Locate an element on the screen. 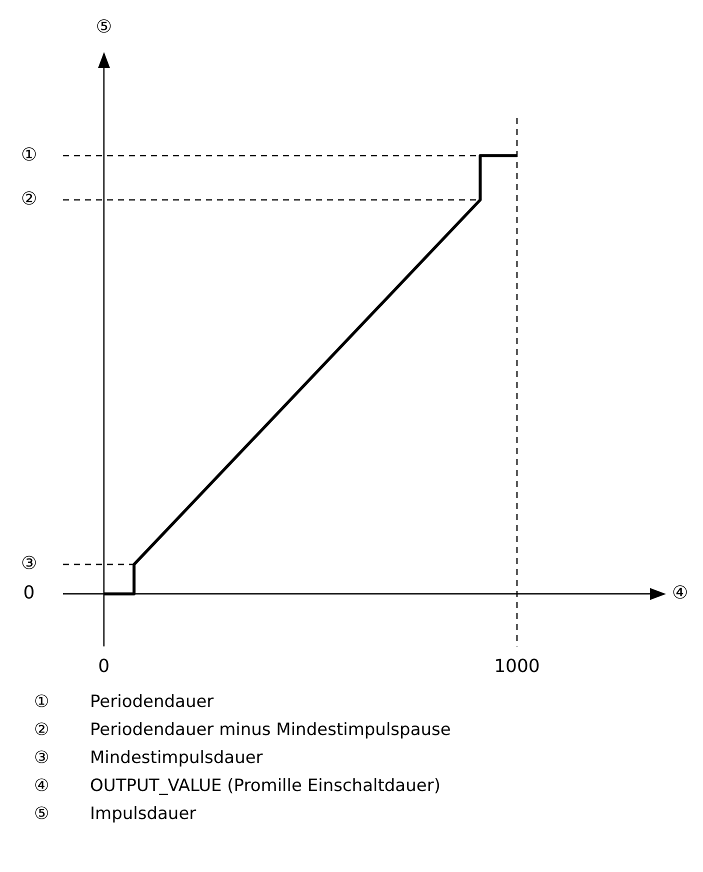 The image size is (703, 872). text: 0 is located at coordinates (29, 593).